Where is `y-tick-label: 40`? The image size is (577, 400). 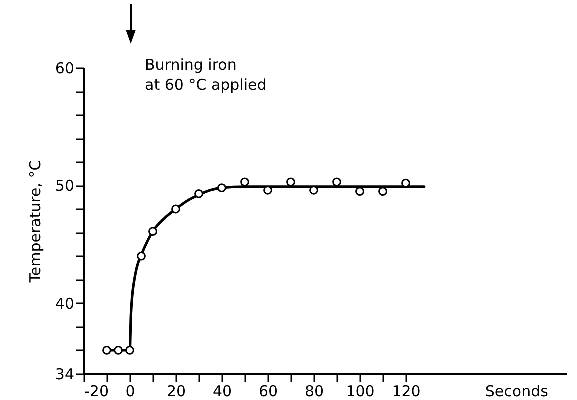
y-tick-label: 40 is located at coordinates (64, 303).